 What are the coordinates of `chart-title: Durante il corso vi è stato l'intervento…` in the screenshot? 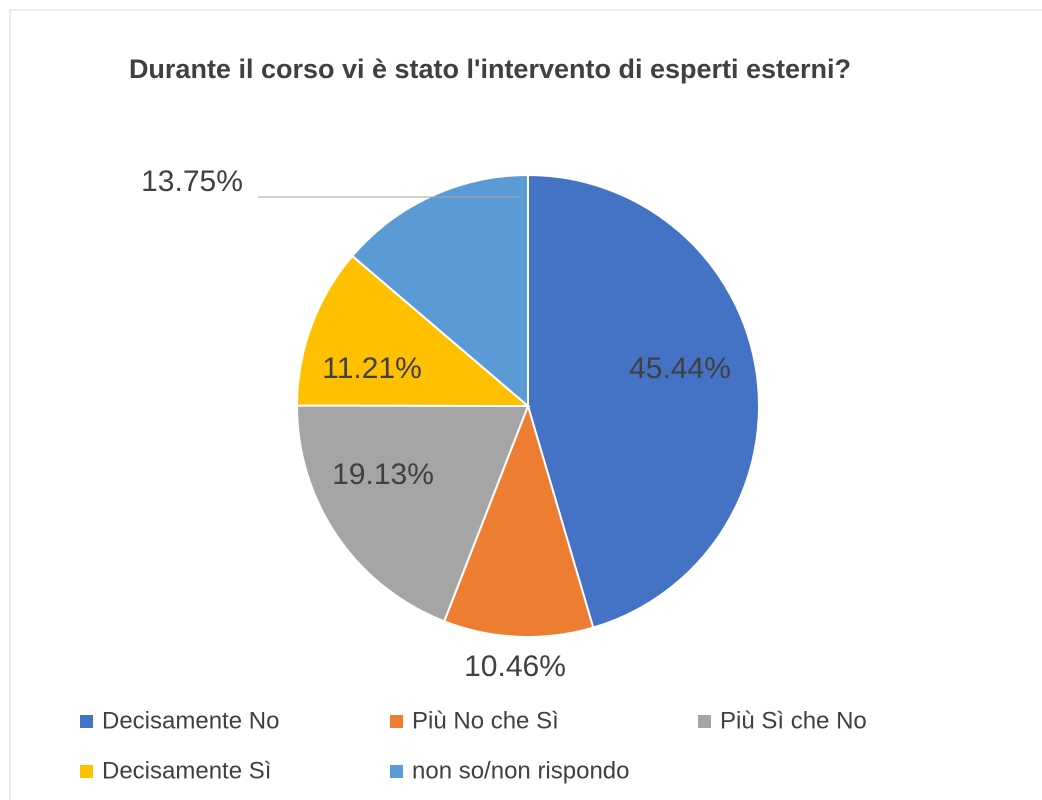 It's located at (490, 69).